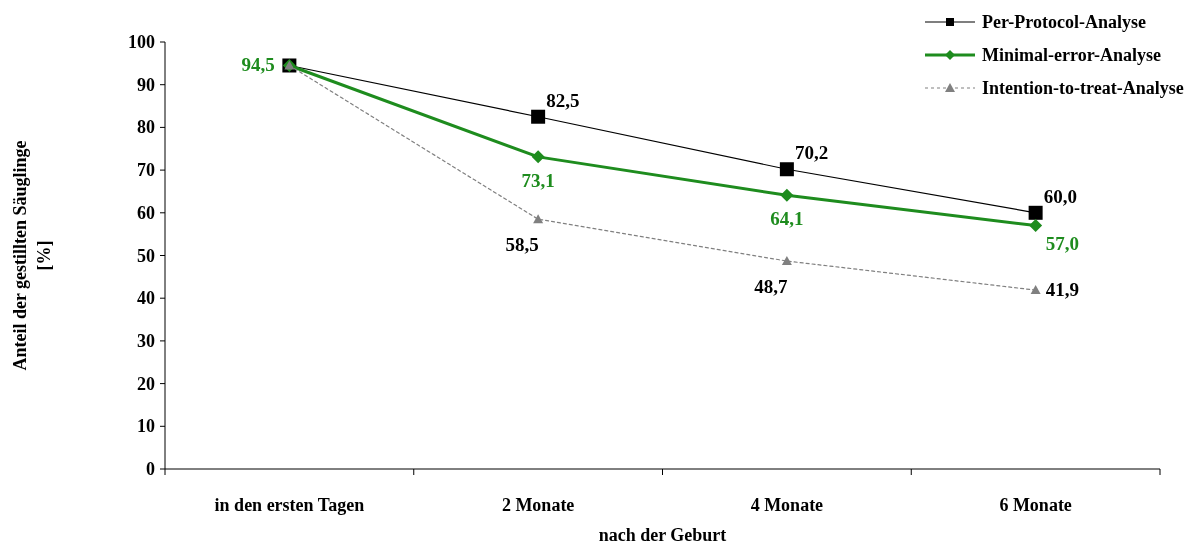  I want to click on y-tick-label: 0, so click(150, 469).